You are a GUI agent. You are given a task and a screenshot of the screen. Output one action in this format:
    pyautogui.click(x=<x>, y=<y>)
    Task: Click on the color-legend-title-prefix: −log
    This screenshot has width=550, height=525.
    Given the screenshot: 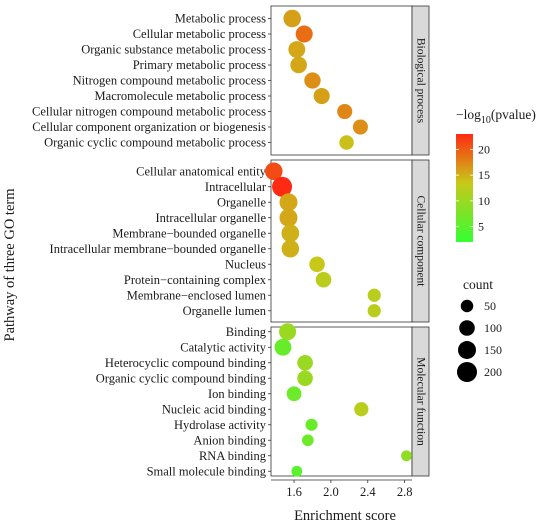 What is the action you would take?
    pyautogui.click(x=468, y=114)
    